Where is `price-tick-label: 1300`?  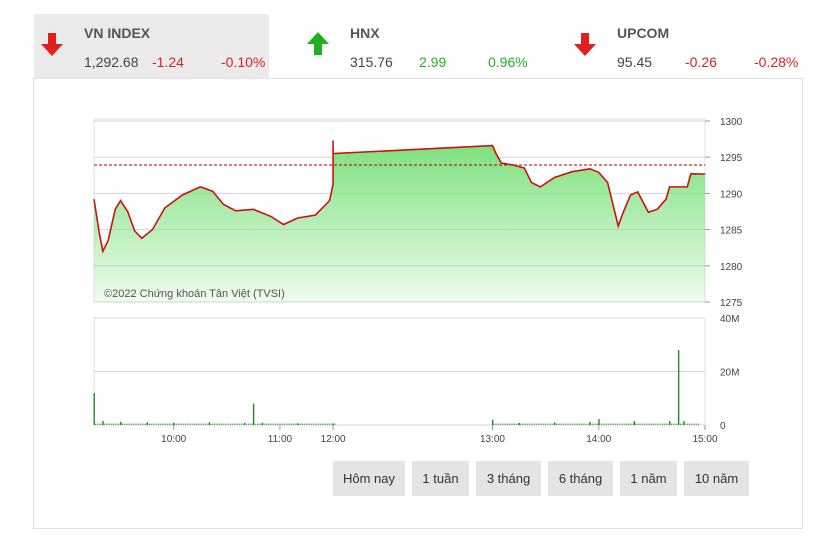
price-tick-label: 1300 is located at coordinates (731, 122).